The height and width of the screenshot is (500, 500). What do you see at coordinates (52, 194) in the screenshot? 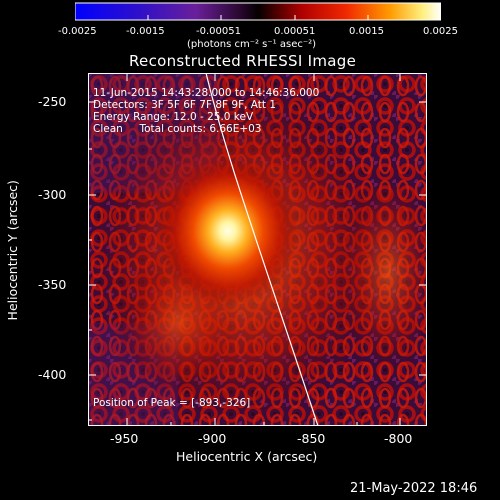
I see `y-tick-label: -300` at bounding box center [52, 194].